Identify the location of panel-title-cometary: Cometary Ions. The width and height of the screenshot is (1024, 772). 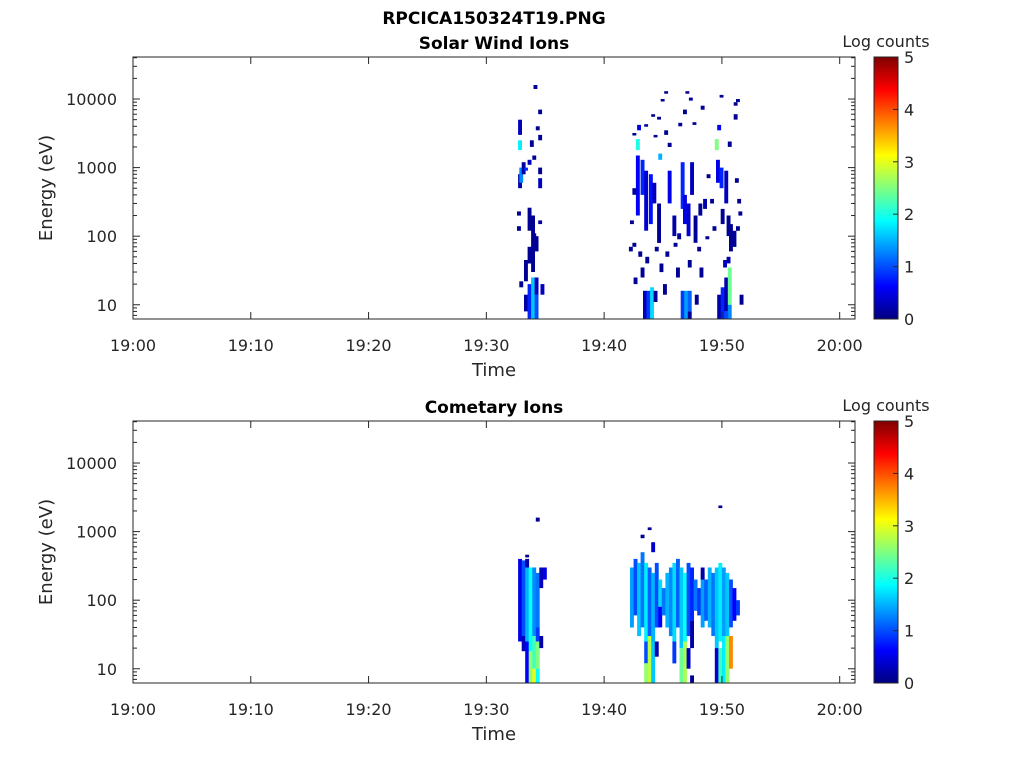
(494, 408).